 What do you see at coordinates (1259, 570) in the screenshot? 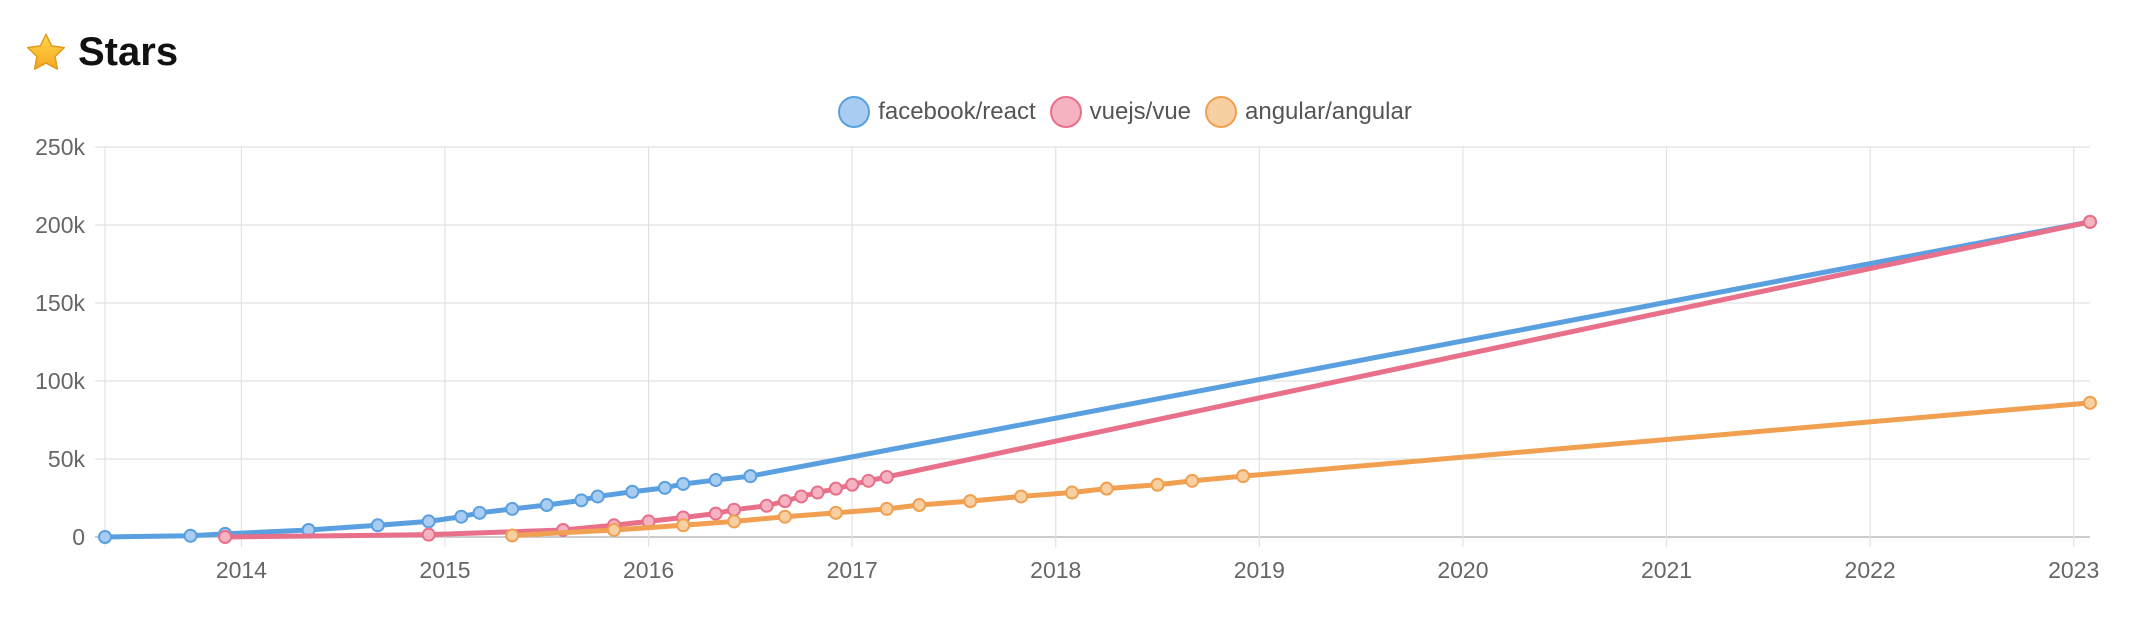
I see `x-tick-label: 2019` at bounding box center [1259, 570].